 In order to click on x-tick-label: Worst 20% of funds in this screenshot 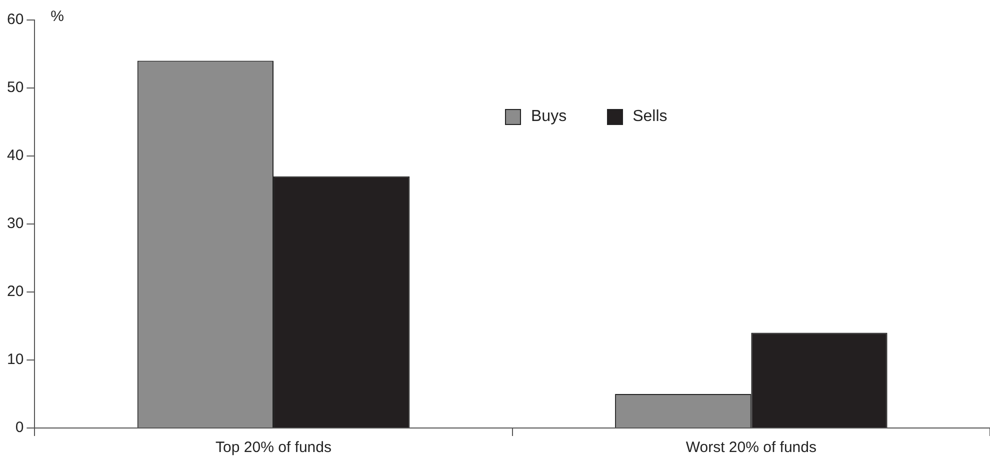, I will do `click(751, 447)`.